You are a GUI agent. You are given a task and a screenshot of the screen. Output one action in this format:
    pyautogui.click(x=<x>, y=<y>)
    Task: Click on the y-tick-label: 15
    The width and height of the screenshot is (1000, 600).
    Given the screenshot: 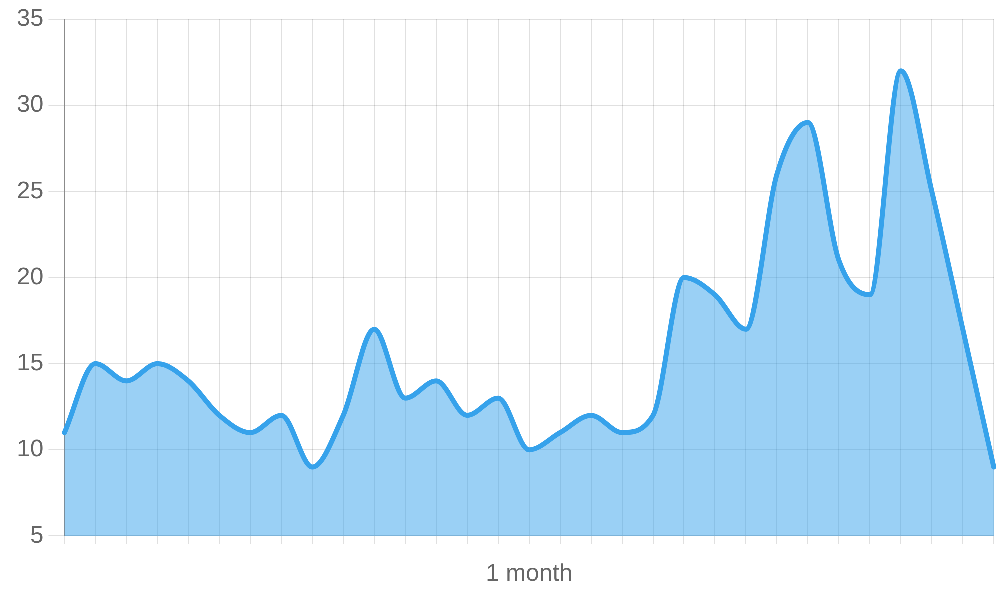 What is the action you would take?
    pyautogui.click(x=30, y=363)
    